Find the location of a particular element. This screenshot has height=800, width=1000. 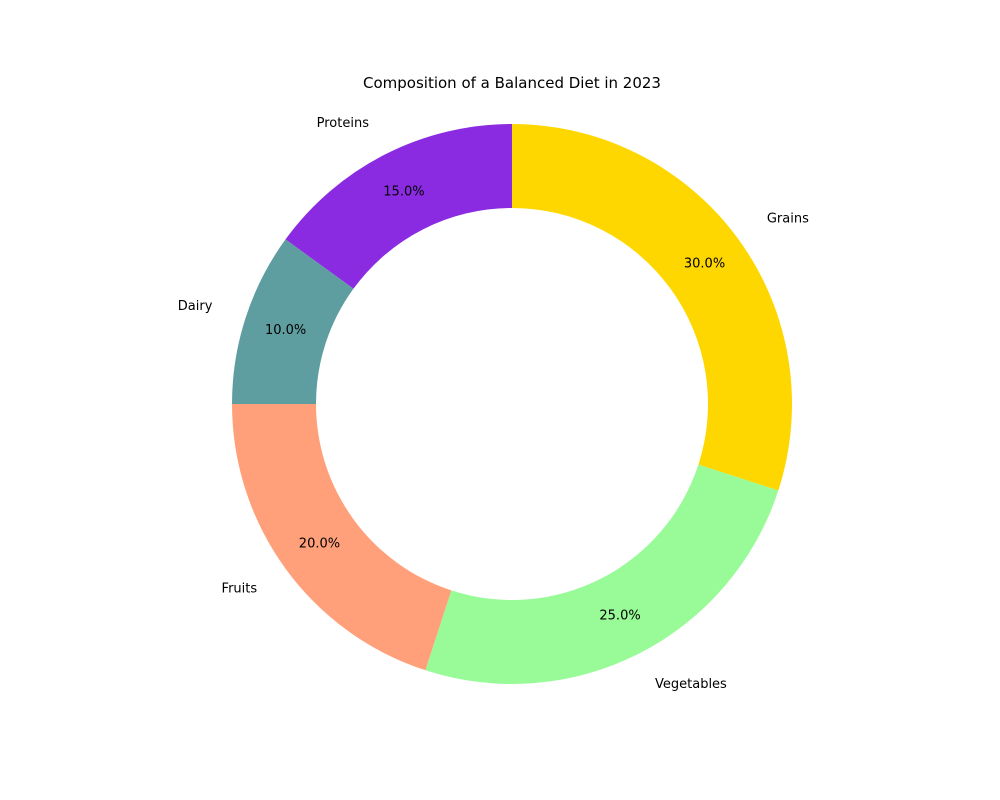

category-label-fruits: Fruits is located at coordinates (240, 589).